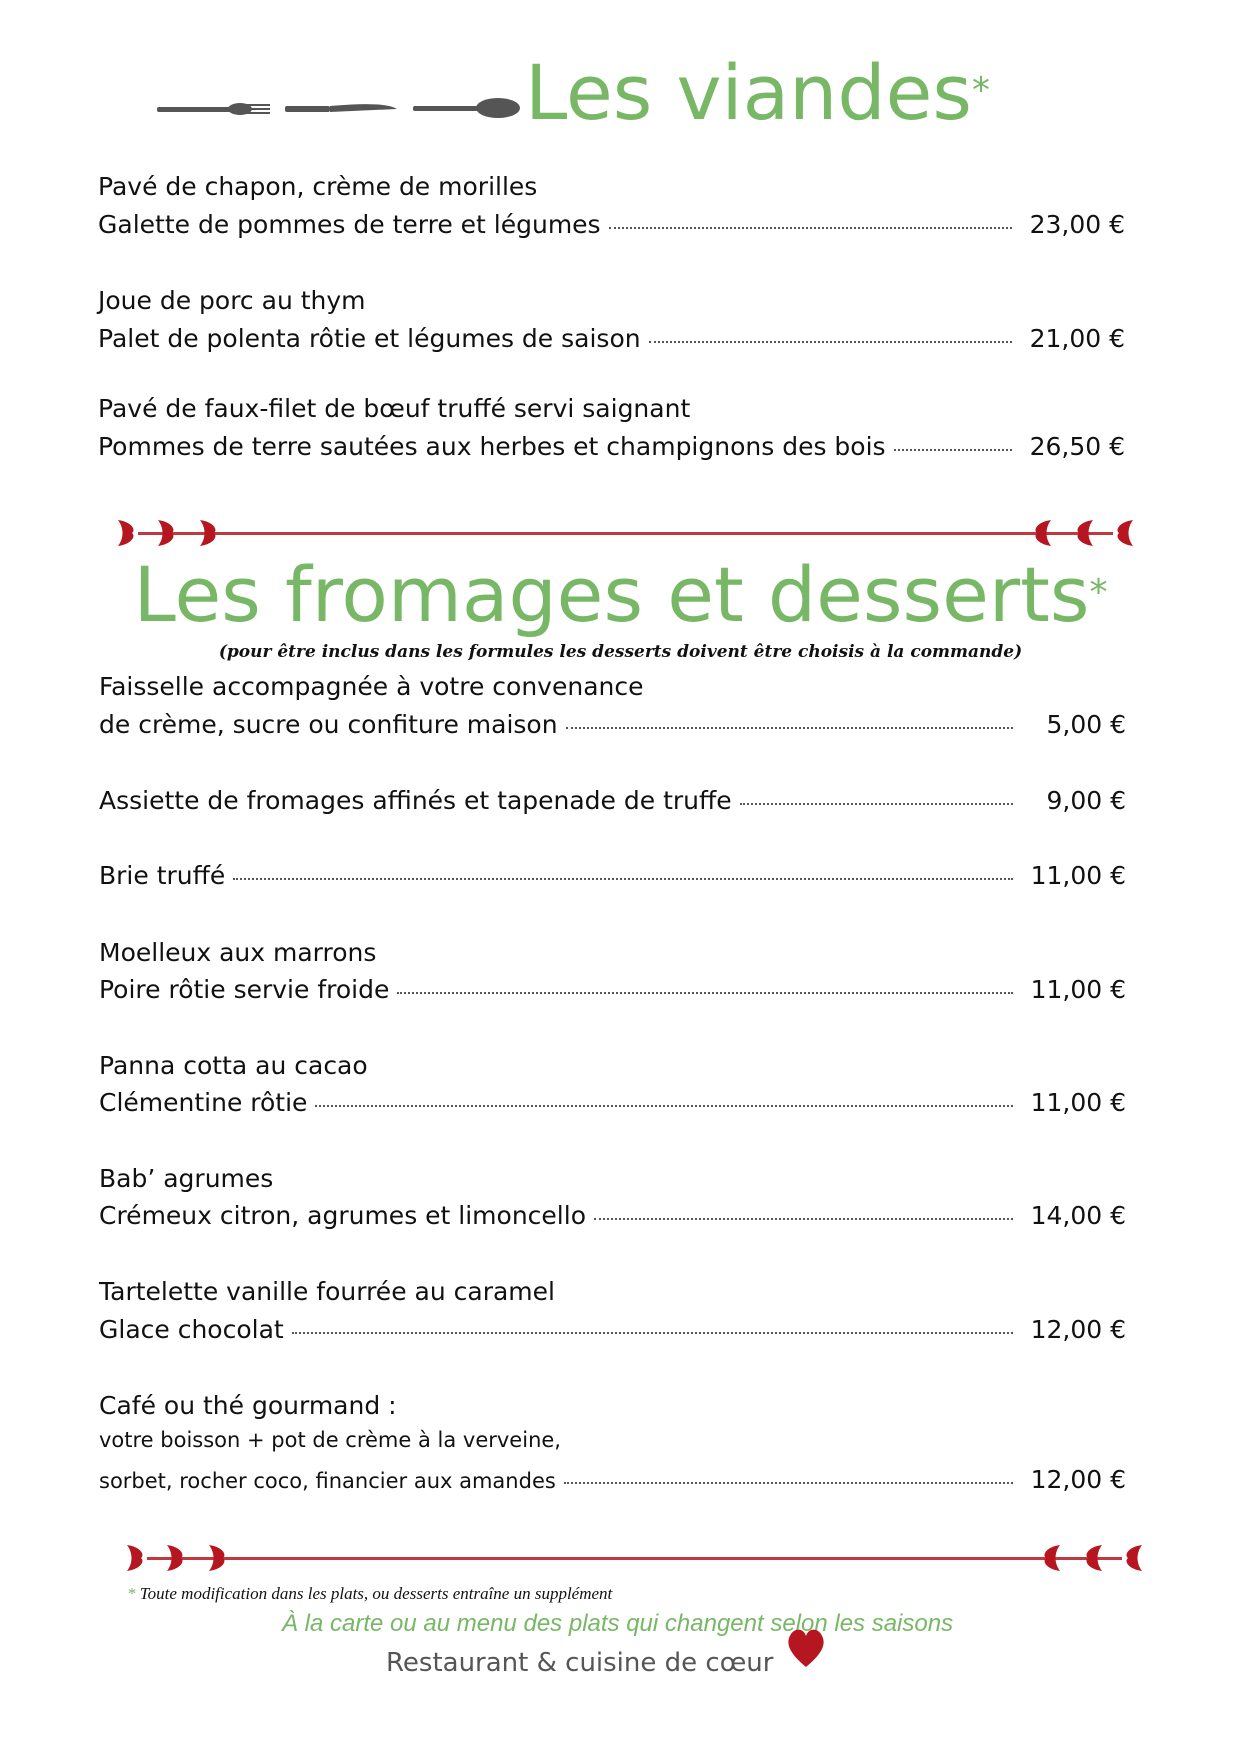 The image size is (1241, 1754). Describe the element at coordinates (238, 952) in the screenshot. I see `item-text: Moelleux aux marrons` at that location.